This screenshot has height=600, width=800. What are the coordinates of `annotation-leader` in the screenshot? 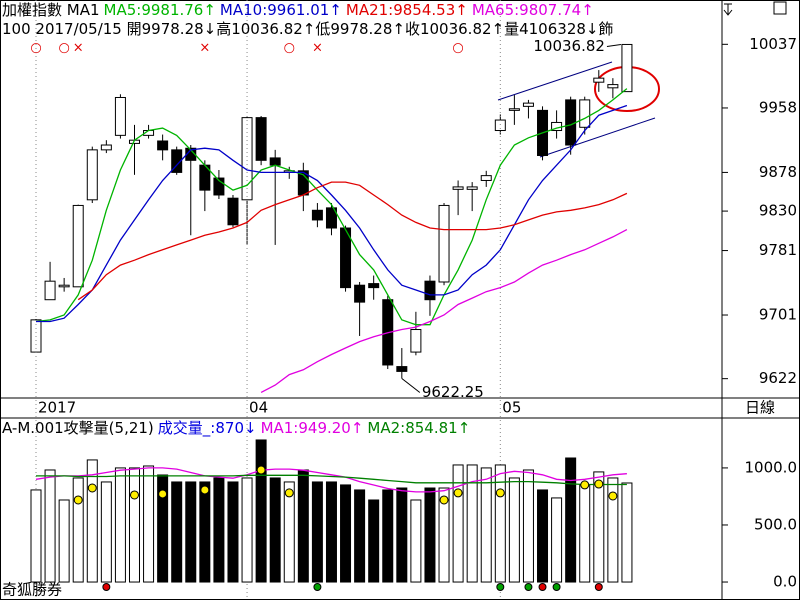 It's located at (411, 385).